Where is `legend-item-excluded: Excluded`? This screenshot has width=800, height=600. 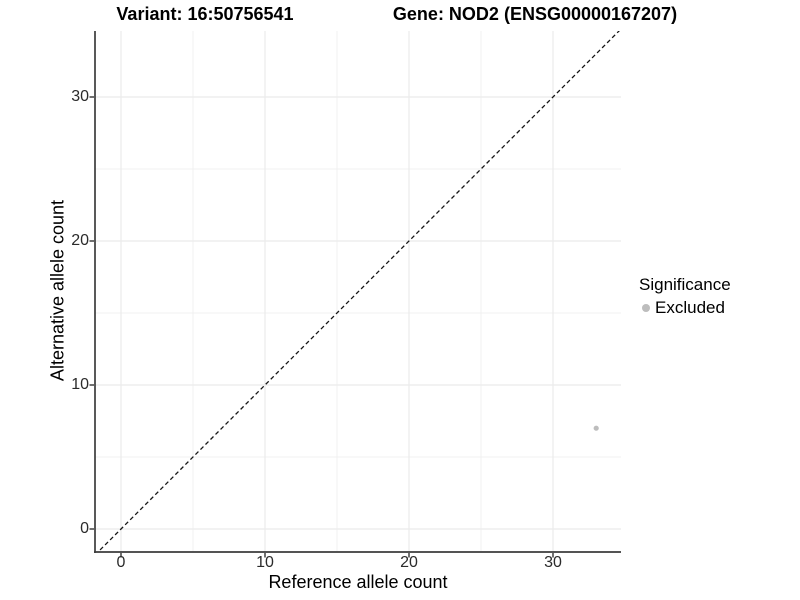
legend-item-excluded: Excluded is located at coordinates (685, 307).